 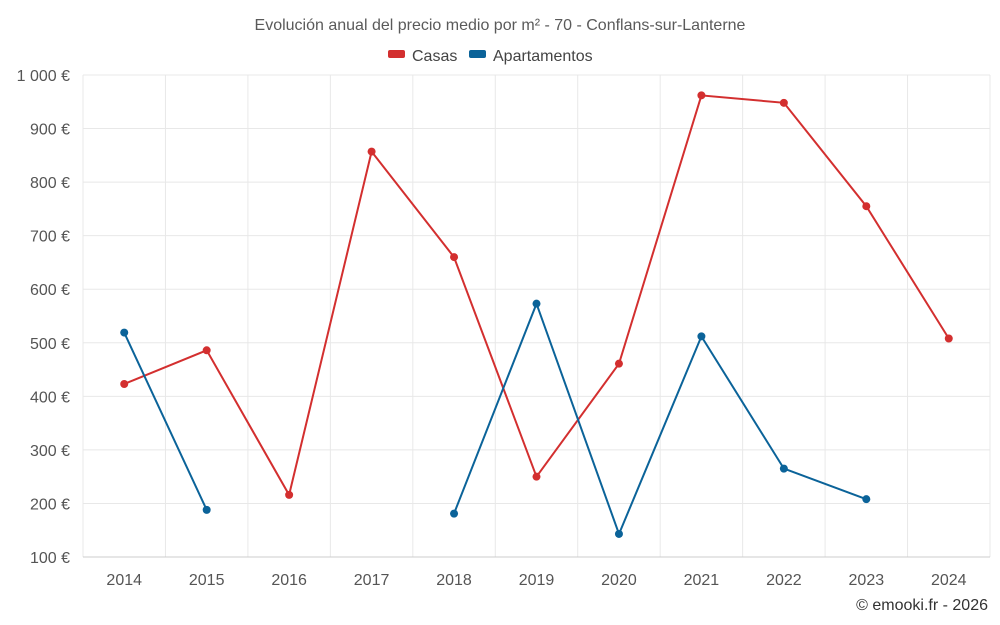 I want to click on x-tick-label: 2024, so click(x=949, y=580).